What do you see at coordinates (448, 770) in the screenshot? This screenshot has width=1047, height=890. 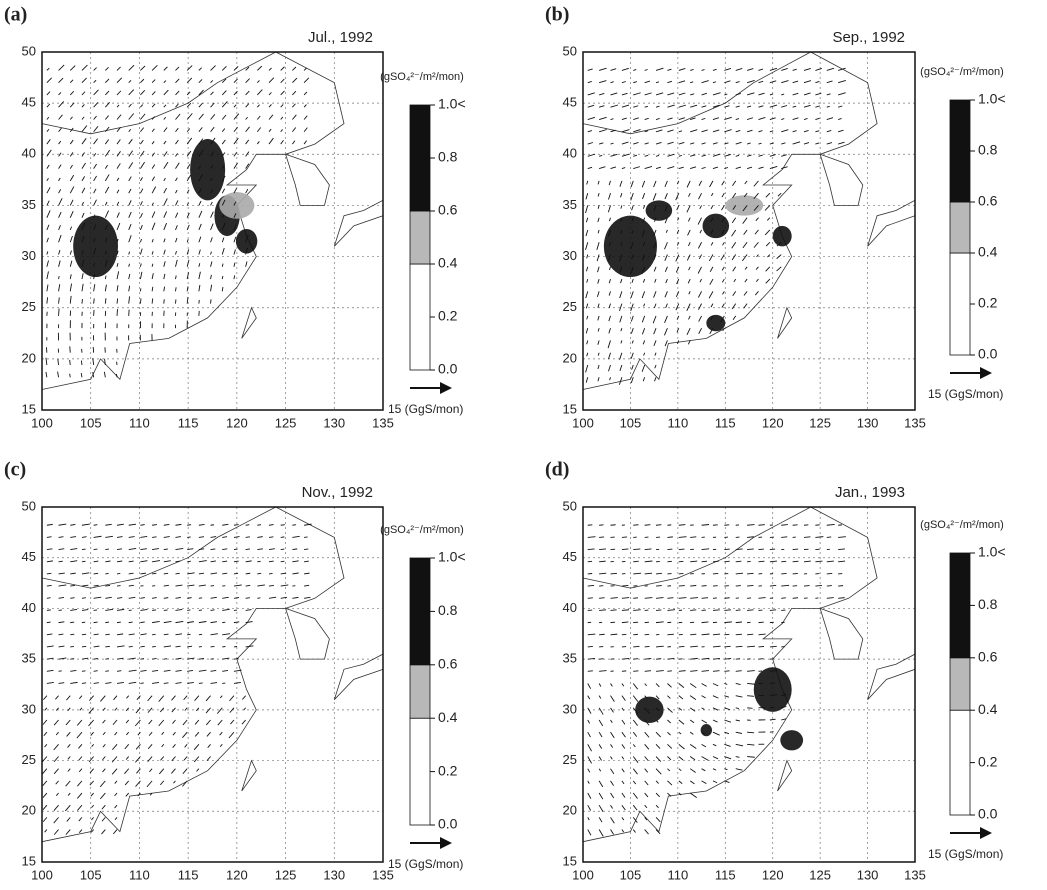 I see `colorbar-label: 0.2` at bounding box center [448, 770].